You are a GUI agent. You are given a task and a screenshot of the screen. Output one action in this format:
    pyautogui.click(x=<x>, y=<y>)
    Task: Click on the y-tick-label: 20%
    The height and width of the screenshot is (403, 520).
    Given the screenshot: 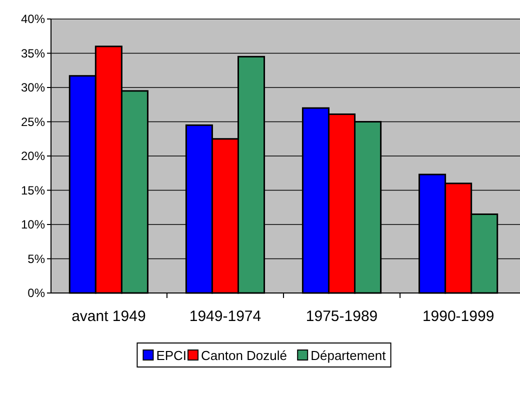 What is the action you would take?
    pyautogui.click(x=33, y=156)
    